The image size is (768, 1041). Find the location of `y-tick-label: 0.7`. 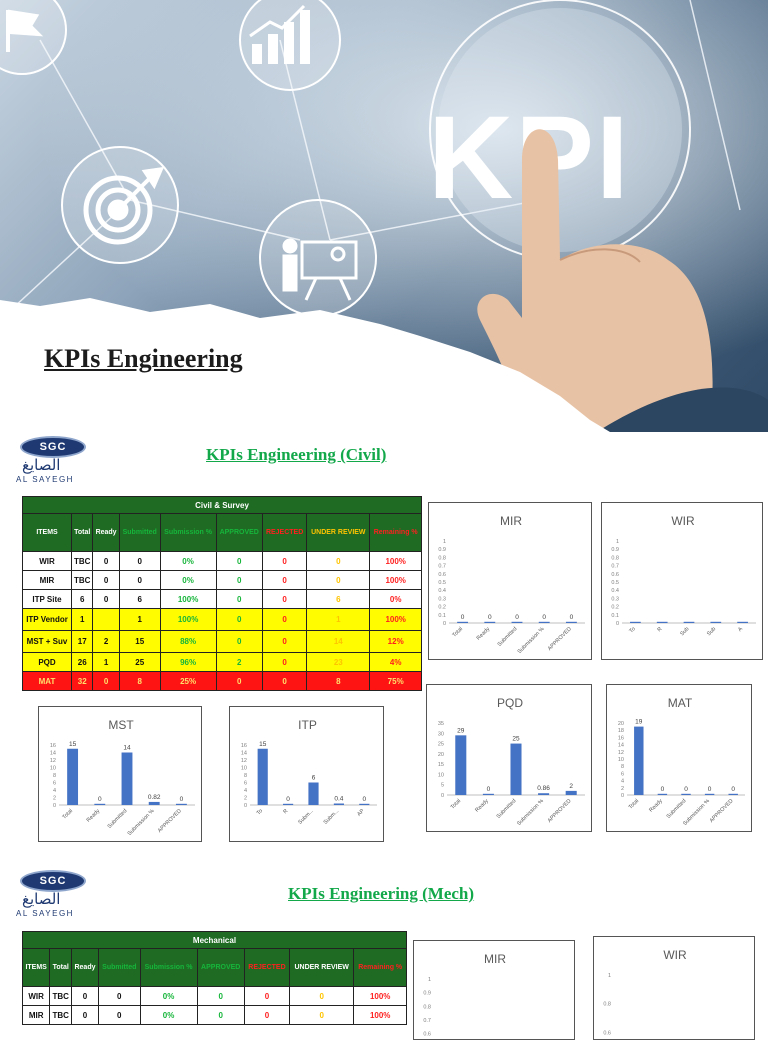

y-tick-label: 0.7 is located at coordinates (442, 567).